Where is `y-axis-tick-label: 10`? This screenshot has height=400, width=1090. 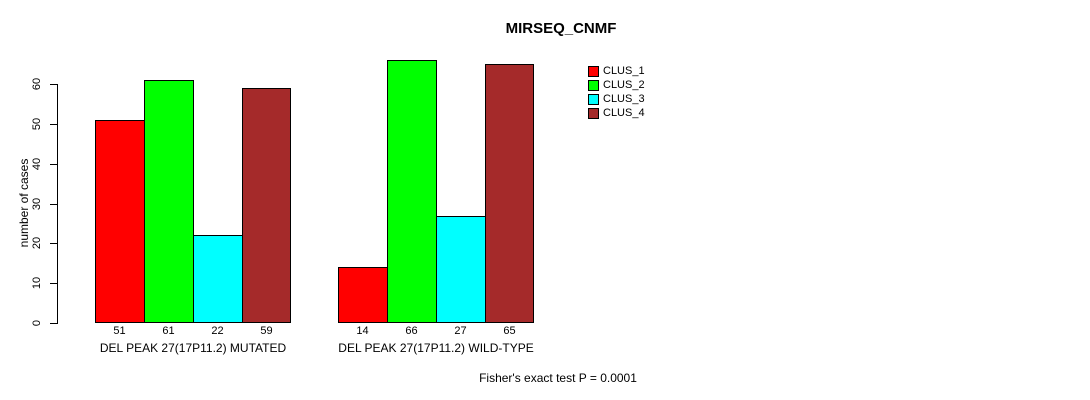
y-axis-tick-label: 10 is located at coordinates (37, 283).